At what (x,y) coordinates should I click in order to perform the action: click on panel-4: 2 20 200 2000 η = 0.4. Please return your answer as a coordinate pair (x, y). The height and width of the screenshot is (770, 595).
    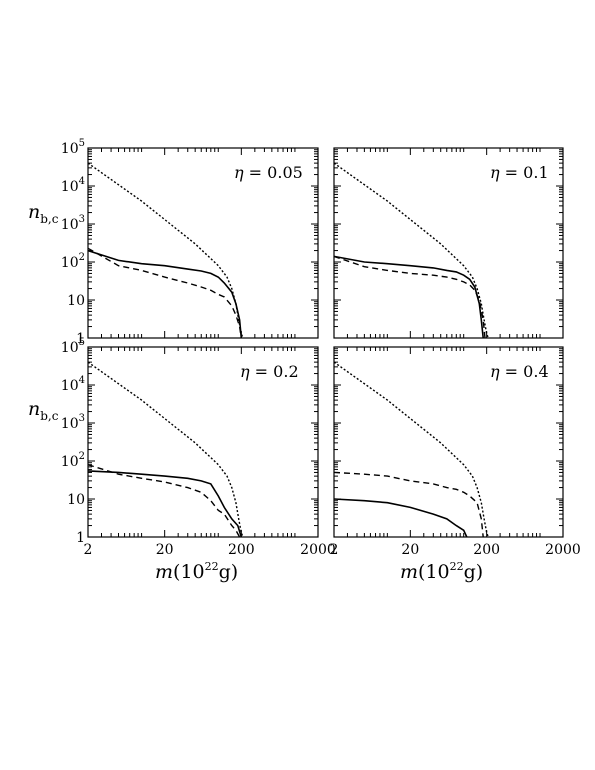
    Looking at the image, I should click on (455, 452).